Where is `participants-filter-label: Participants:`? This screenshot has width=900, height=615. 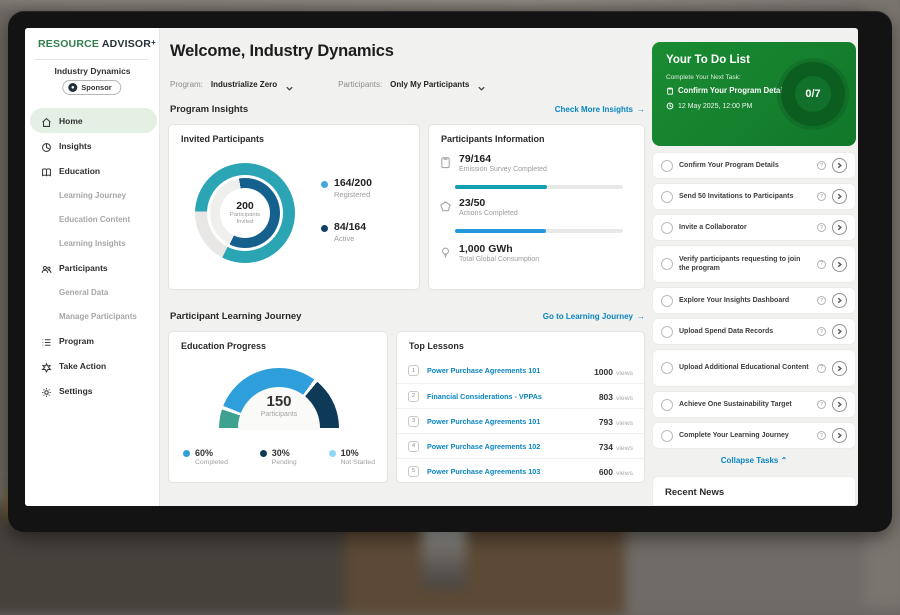
participants-filter-label: Participants: is located at coordinates (360, 84).